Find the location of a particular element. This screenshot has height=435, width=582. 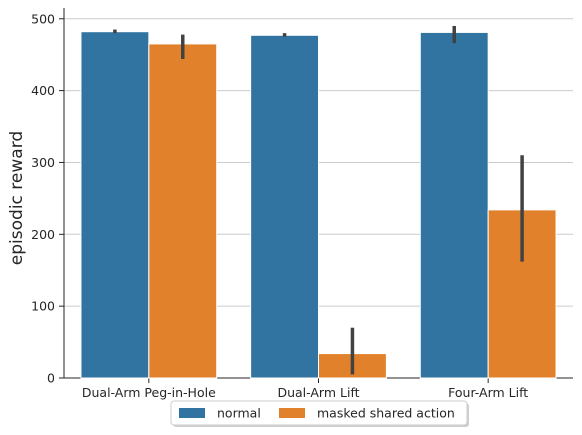

y-tick-label: 400 is located at coordinates (43, 90).